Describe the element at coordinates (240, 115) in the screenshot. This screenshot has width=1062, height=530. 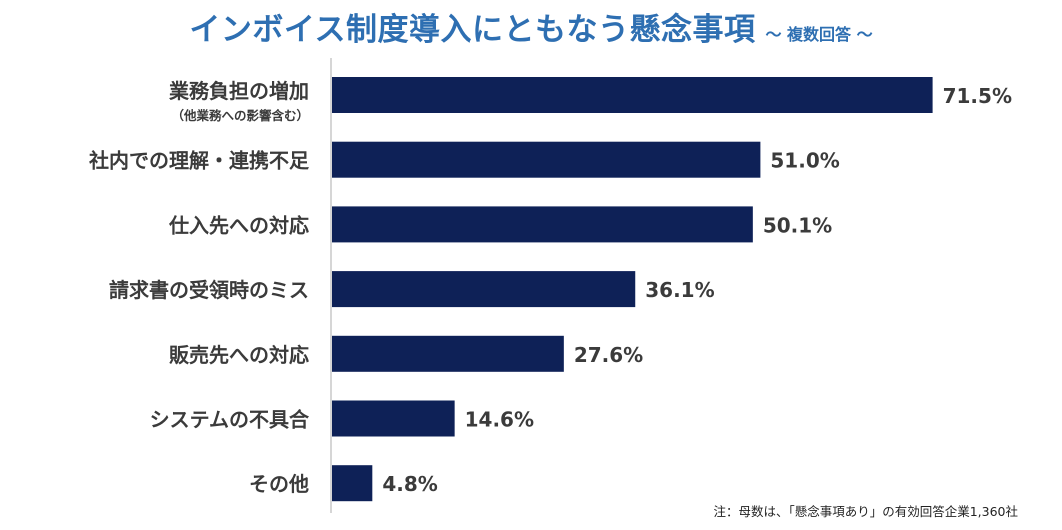
I see `category-sublabel-1: （他業務への影響含む）` at that location.